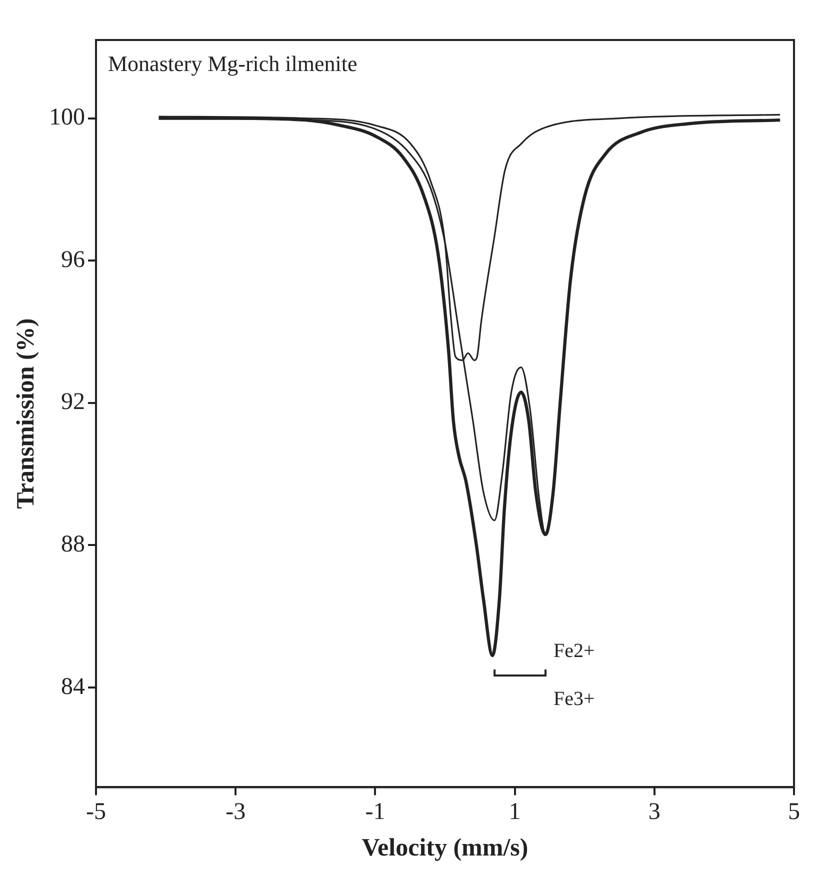  I want to click on y-tick-label: 96, so click(73, 259).